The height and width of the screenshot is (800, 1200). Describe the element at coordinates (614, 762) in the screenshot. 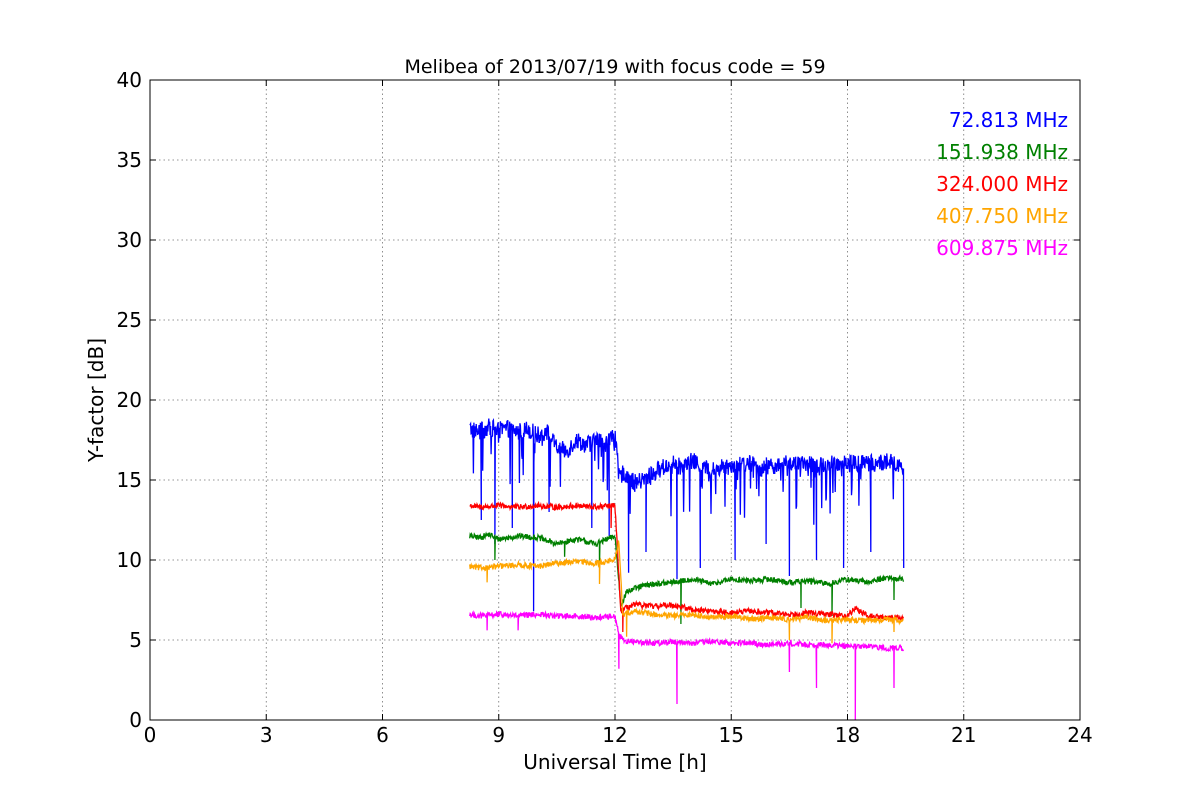

I see `x-axis-label: Universal Time [h]` at that location.